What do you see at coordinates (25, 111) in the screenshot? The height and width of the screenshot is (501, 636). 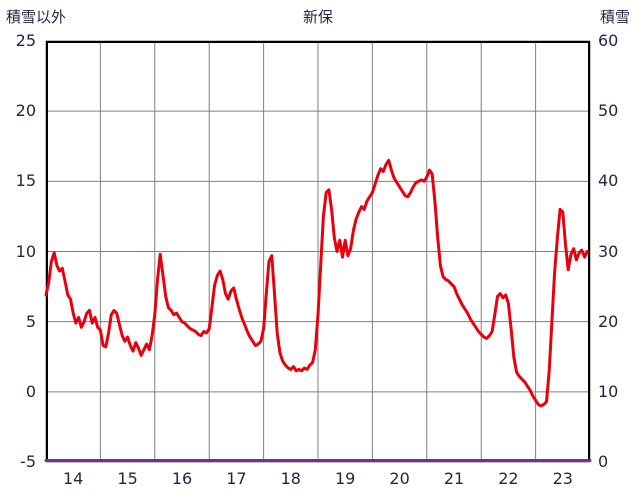 I see `left-axis-tick-label: 20` at bounding box center [25, 111].